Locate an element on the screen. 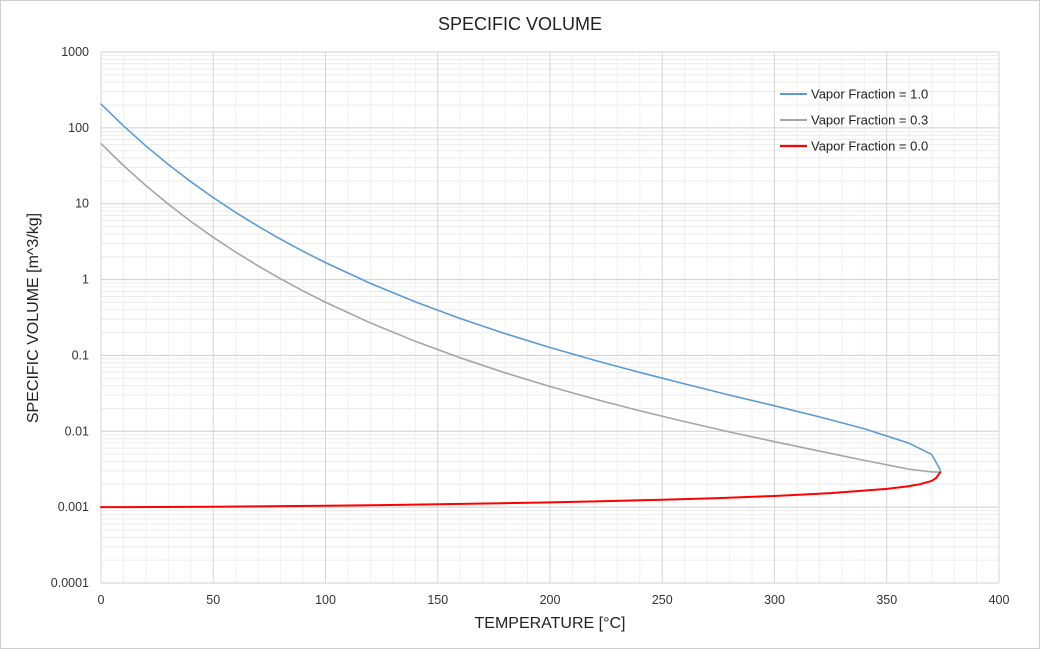 Image resolution: width=1040 pixels, height=649 pixels. x-tick-labels: 0 50 100 150 200 250 300 350 400 is located at coordinates (554, 600).